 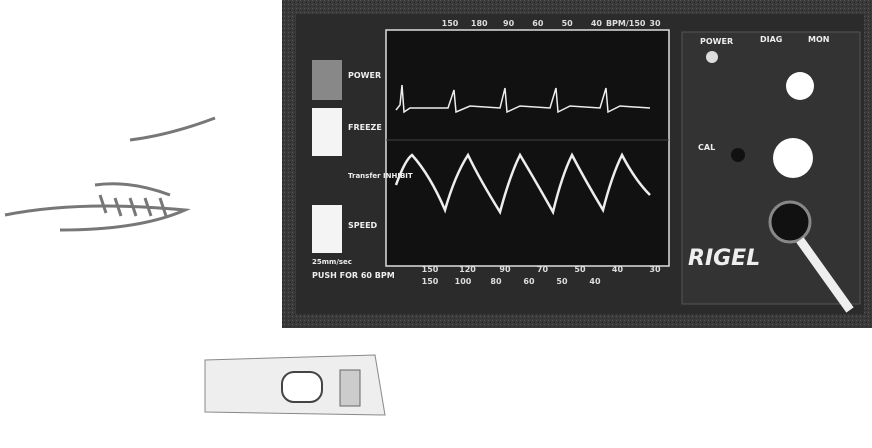 What do you see at coordinates (716, 41) in the screenshot?
I see `panel-label: POWER` at bounding box center [716, 41].